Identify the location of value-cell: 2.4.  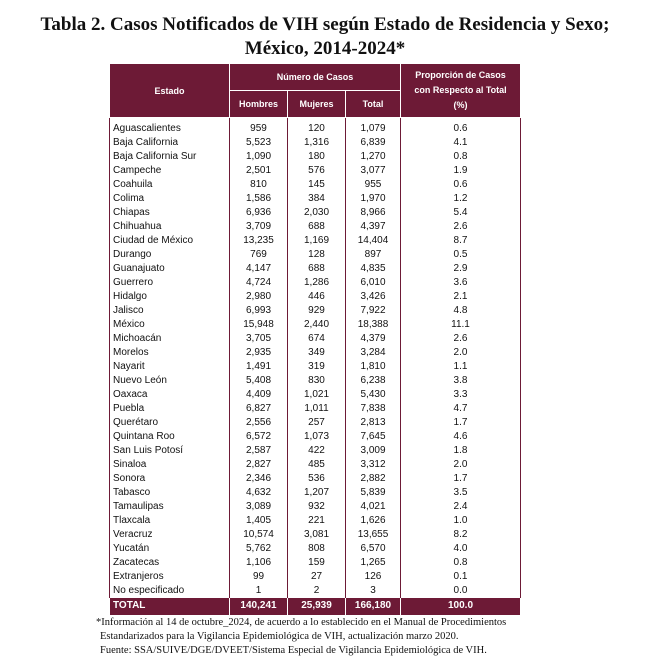
(460, 507).